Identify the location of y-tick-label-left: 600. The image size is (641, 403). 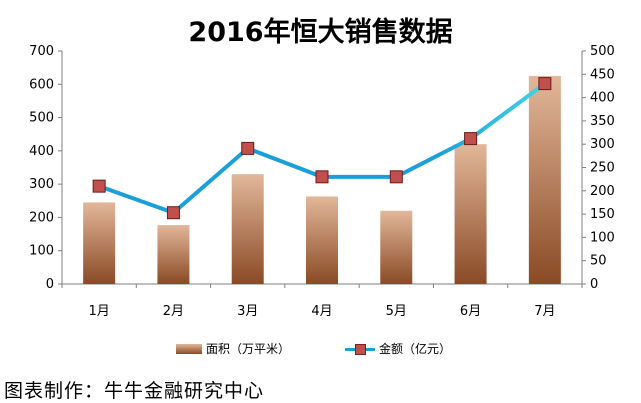
(41, 84).